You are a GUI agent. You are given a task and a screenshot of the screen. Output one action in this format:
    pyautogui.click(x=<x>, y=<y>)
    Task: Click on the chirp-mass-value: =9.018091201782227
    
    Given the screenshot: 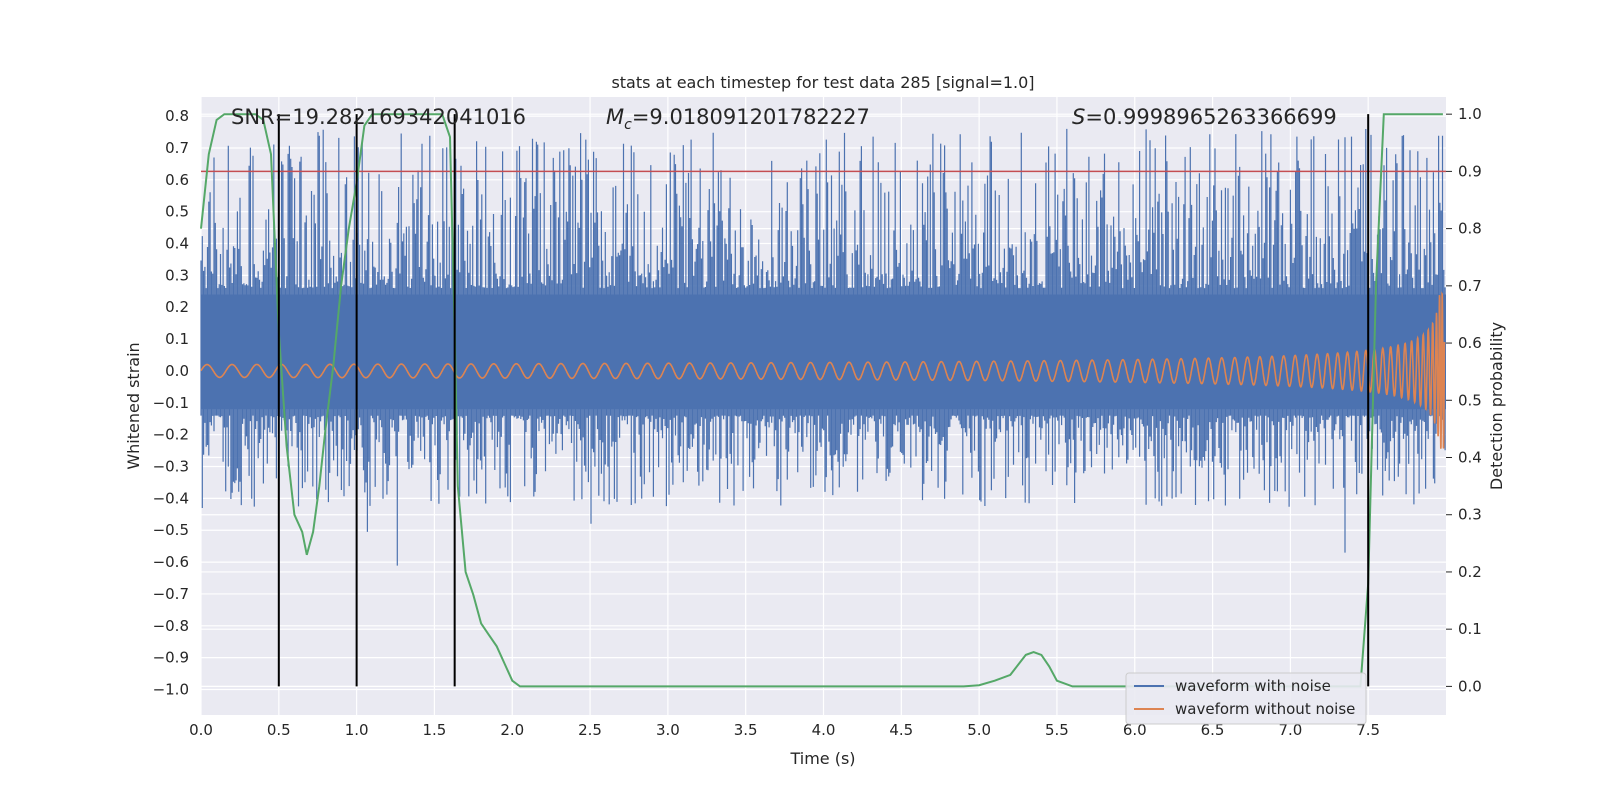 What is the action you would take?
    pyautogui.click(x=751, y=117)
    